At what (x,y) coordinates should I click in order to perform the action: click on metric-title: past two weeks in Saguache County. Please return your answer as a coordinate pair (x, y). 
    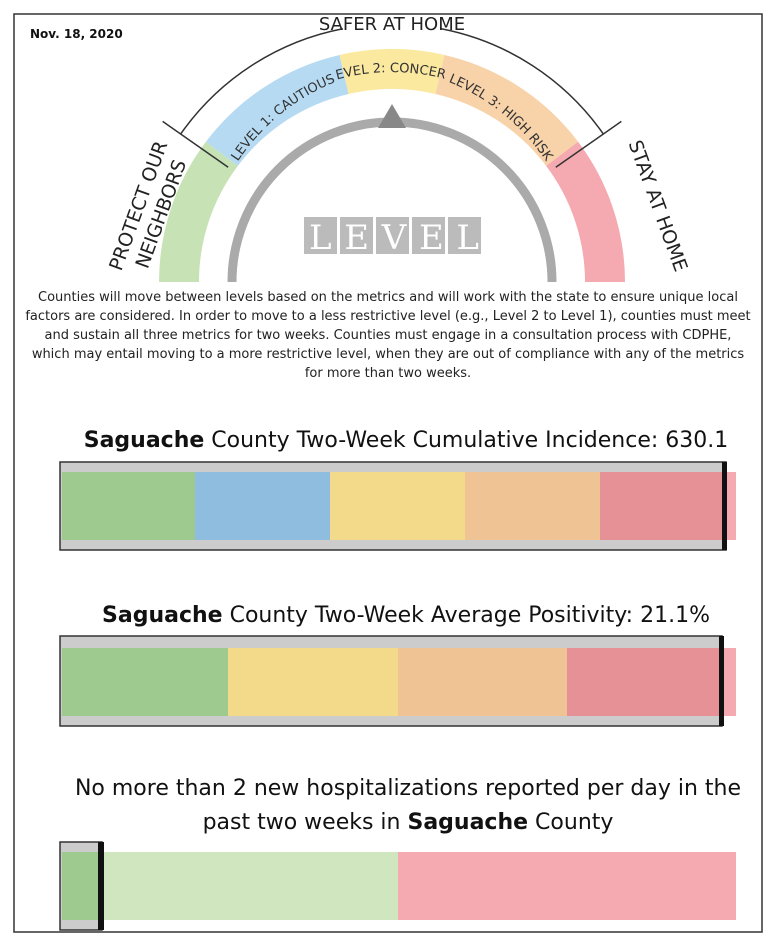
    Looking at the image, I should click on (408, 822).